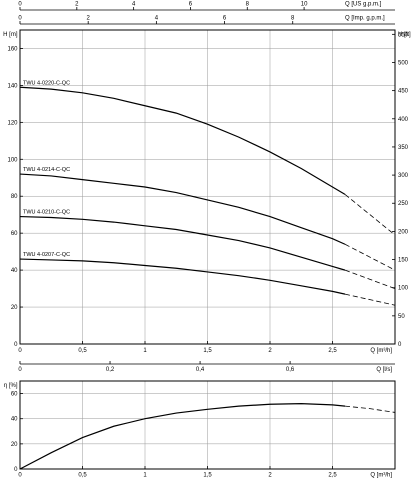  Describe the element at coordinates (207, 476) in the screenshot. I see `eff-x-axis-tick-label: 1,5` at that location.